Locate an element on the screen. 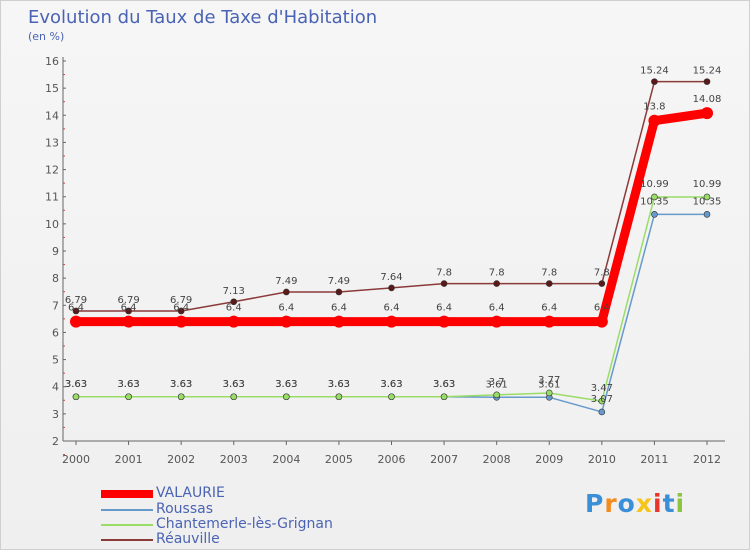 The width and height of the screenshot is (750, 551). y-tick-label: 13 is located at coordinates (52, 142).